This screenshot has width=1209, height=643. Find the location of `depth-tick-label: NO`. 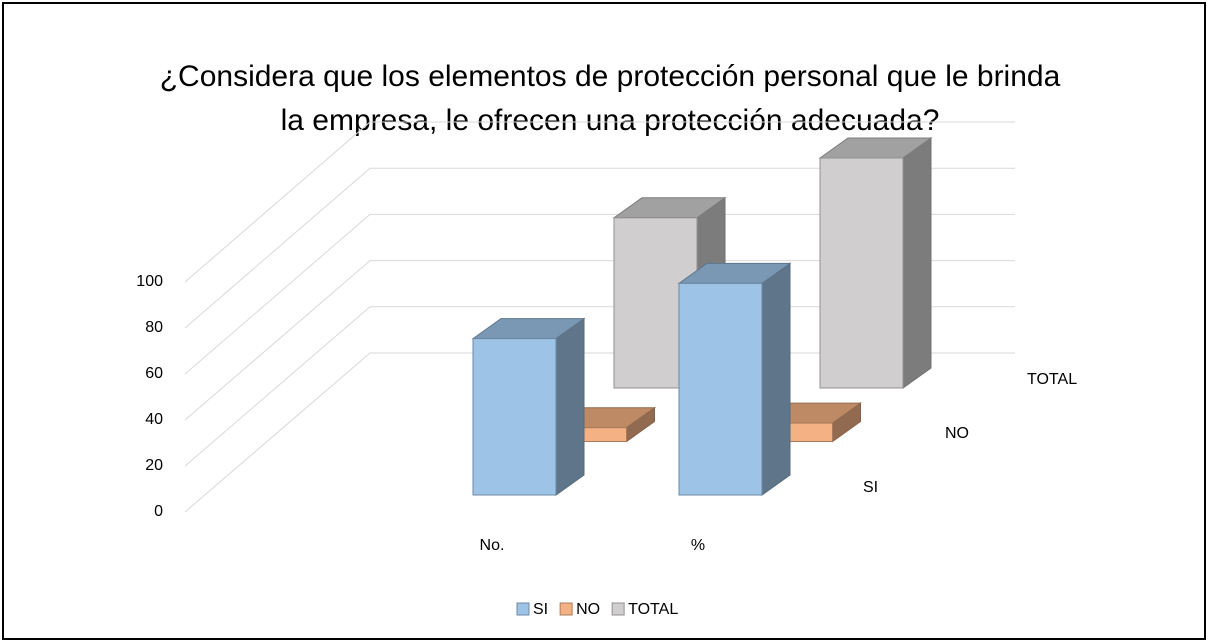

depth-tick-label: NO is located at coordinates (957, 433).